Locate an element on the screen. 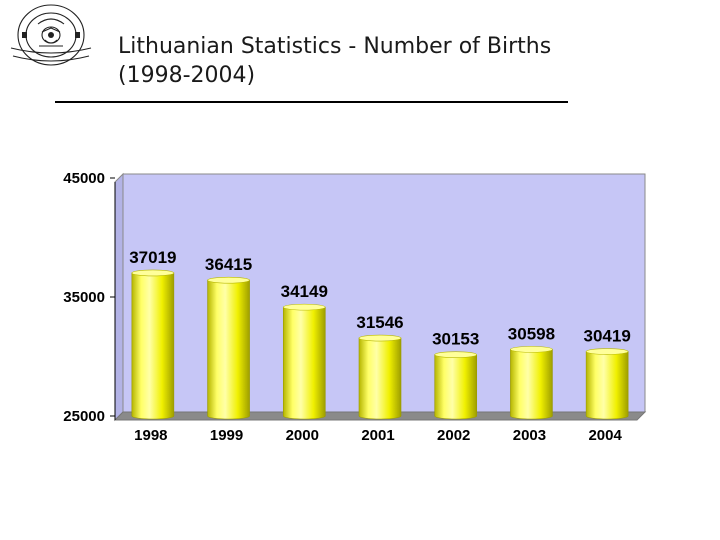  x-tick-label: 2000 is located at coordinates (302, 435).